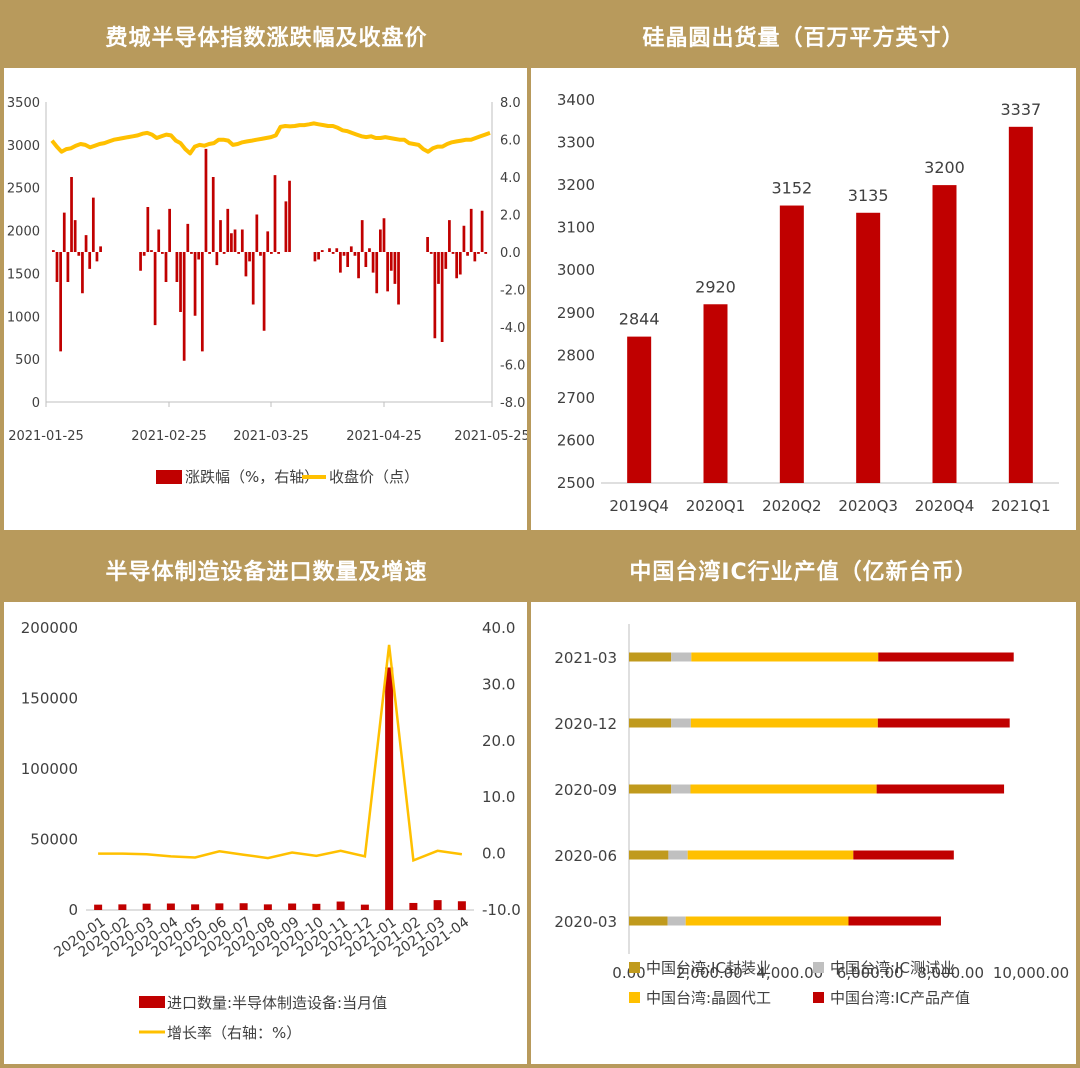  What do you see at coordinates (950, 973) in the screenshot?
I see `x-tick-label: 8,000.00` at bounding box center [950, 973].